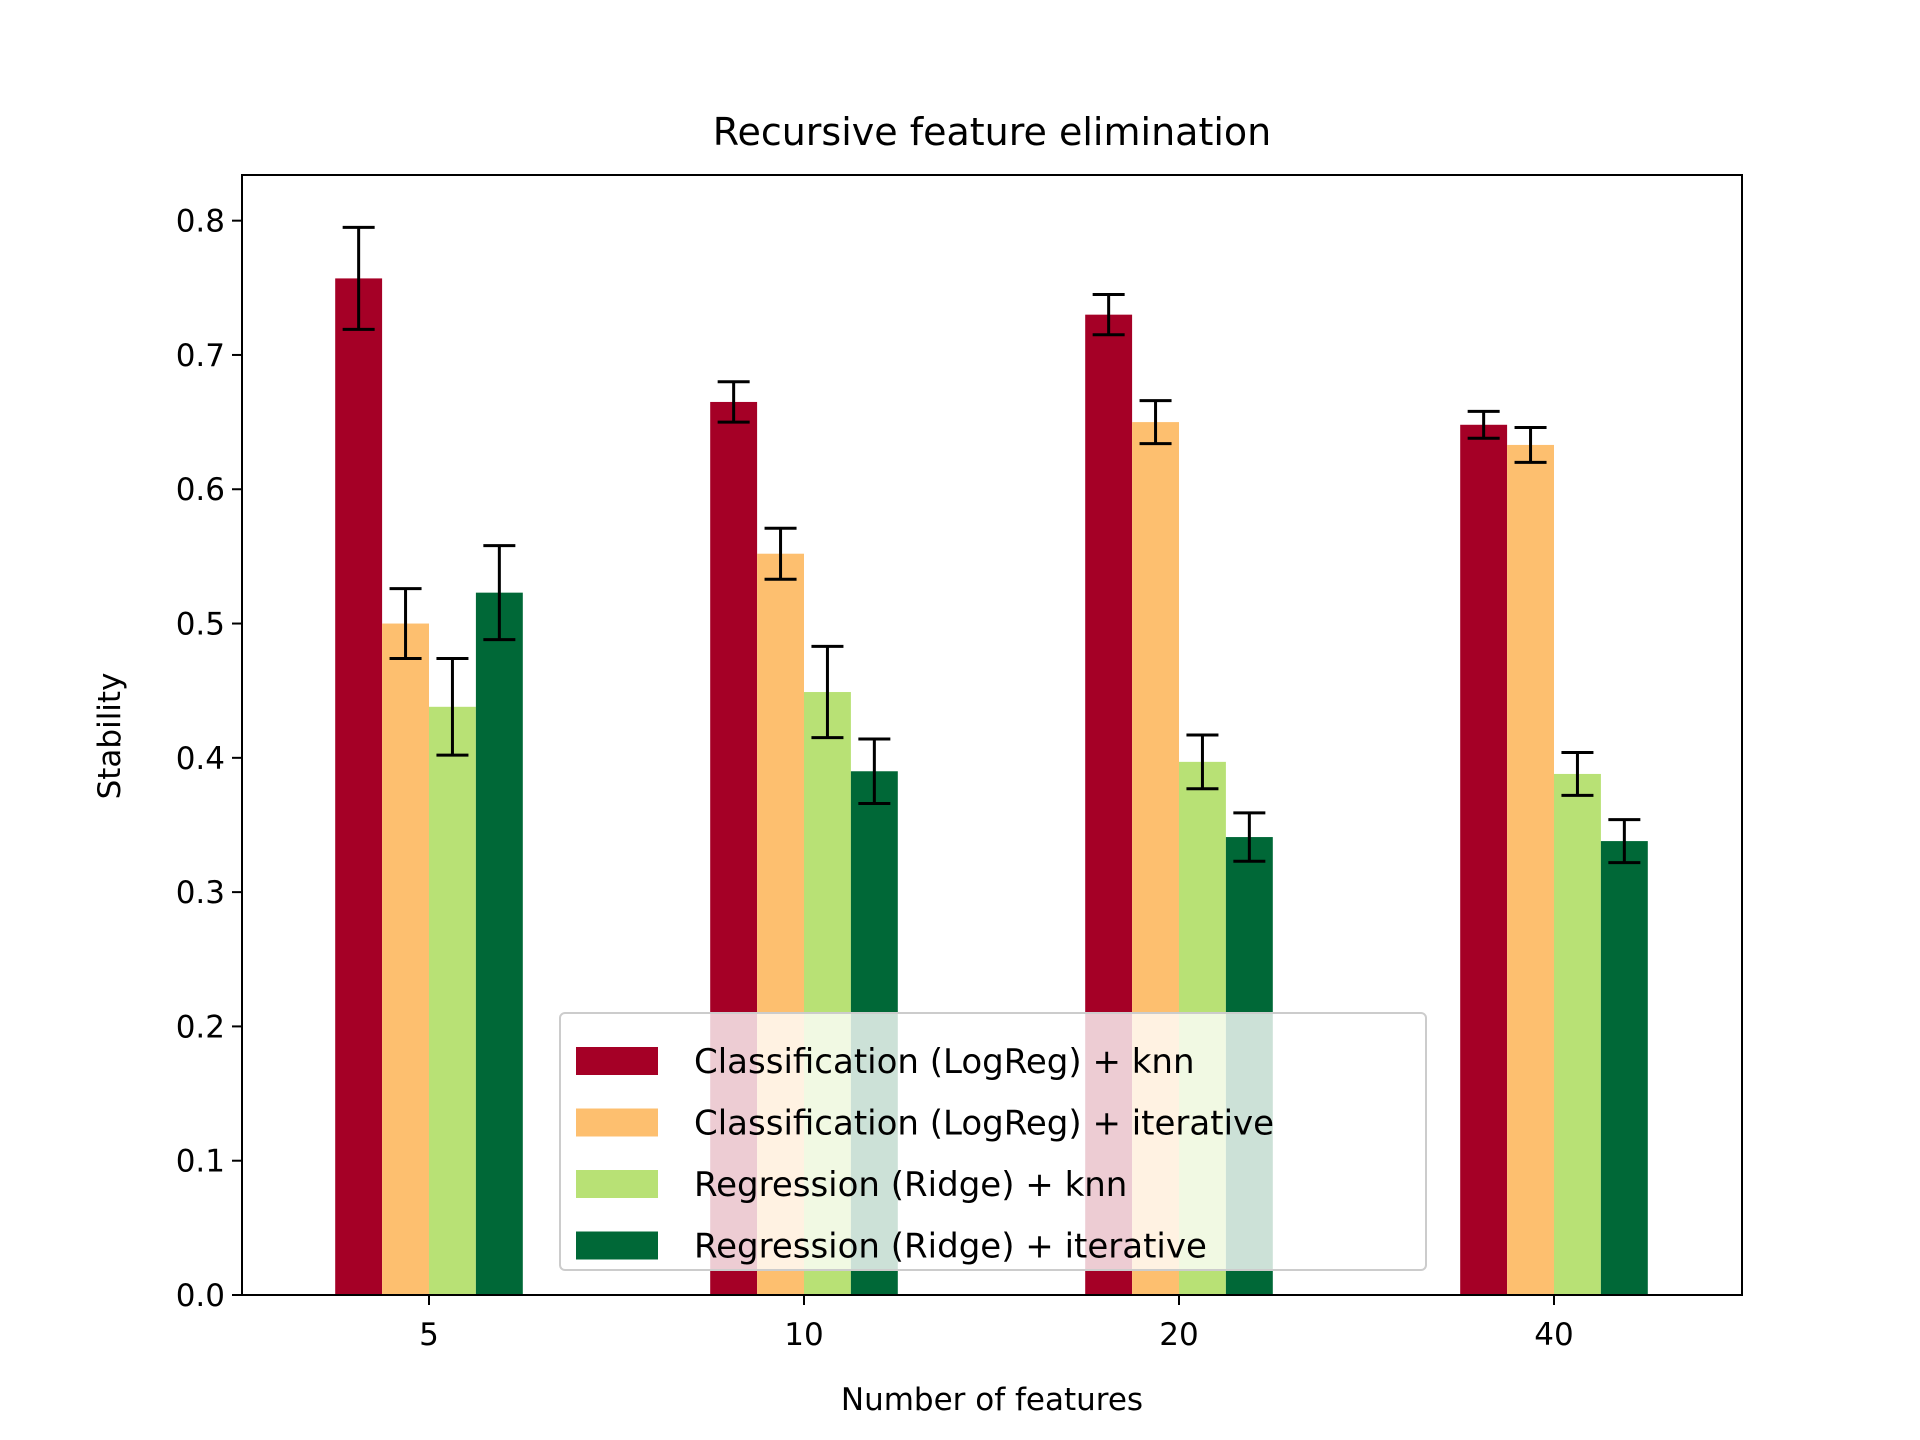  Describe the element at coordinates (200, 356) in the screenshot. I see `y-tick-label: 0.7` at that location.